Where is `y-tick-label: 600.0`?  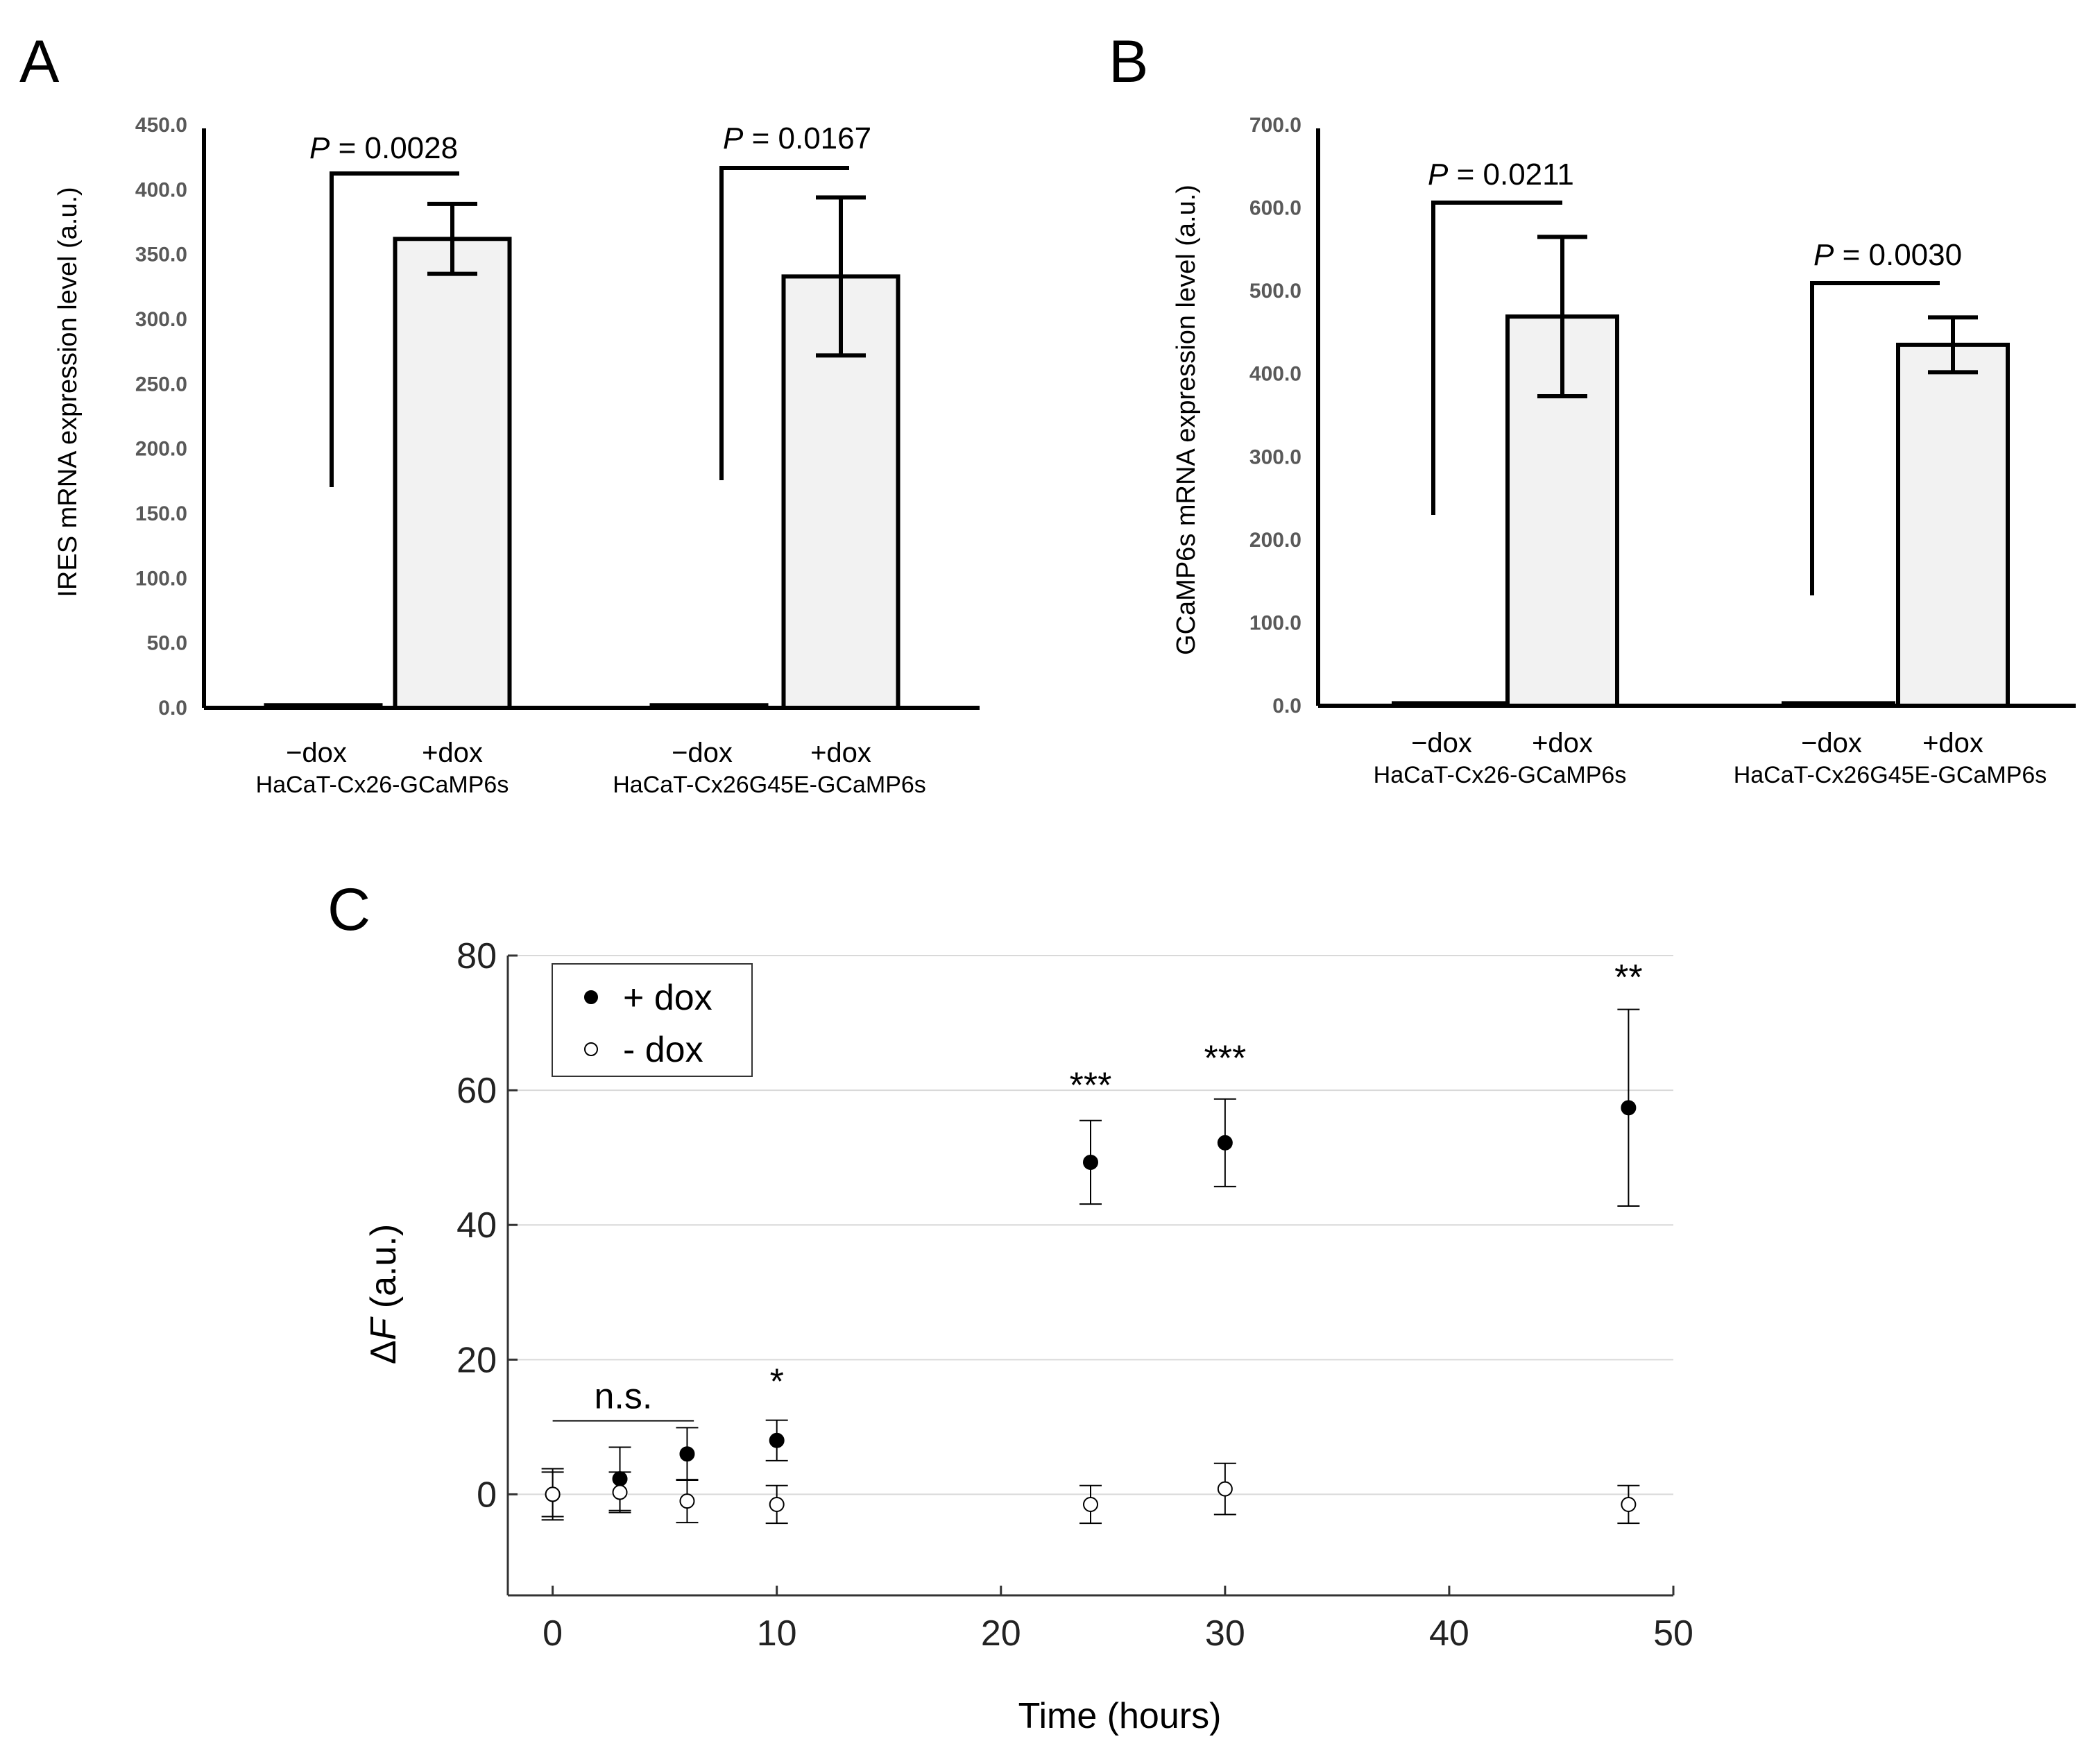 y-tick-label: 600.0 is located at coordinates (1275, 208).